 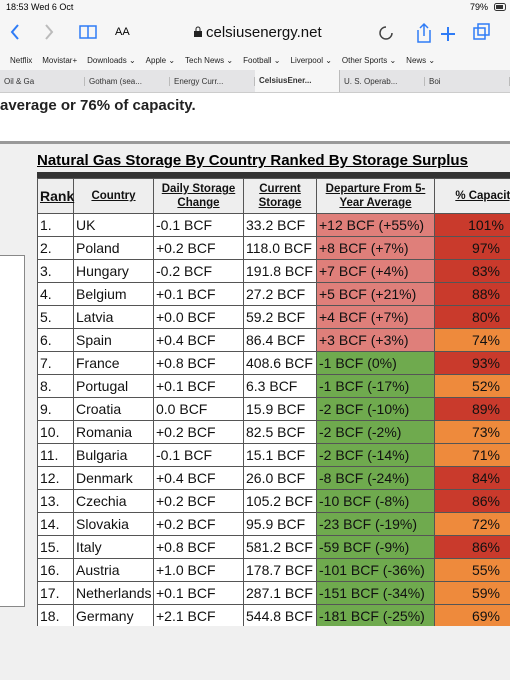 I want to click on table-cell: -181 BCF (-25%), so click(x=375, y=615).